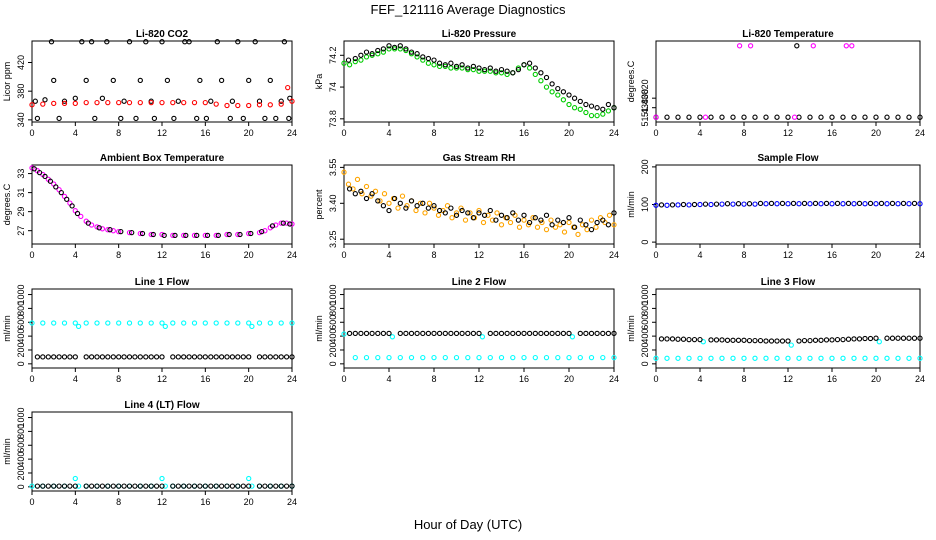  I want to click on y-tick-label: 420, so click(21, 62).